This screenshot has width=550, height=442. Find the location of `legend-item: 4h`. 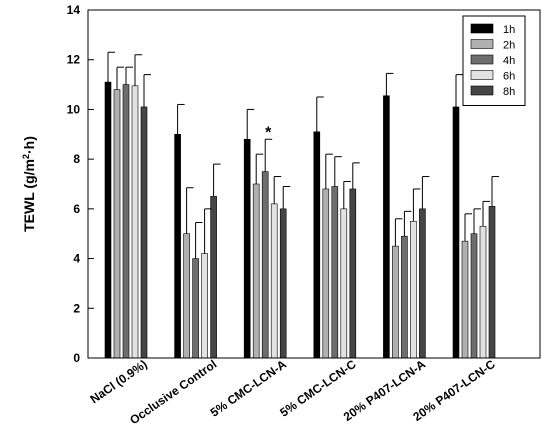

legend-item: 4h is located at coordinates (492, 60).